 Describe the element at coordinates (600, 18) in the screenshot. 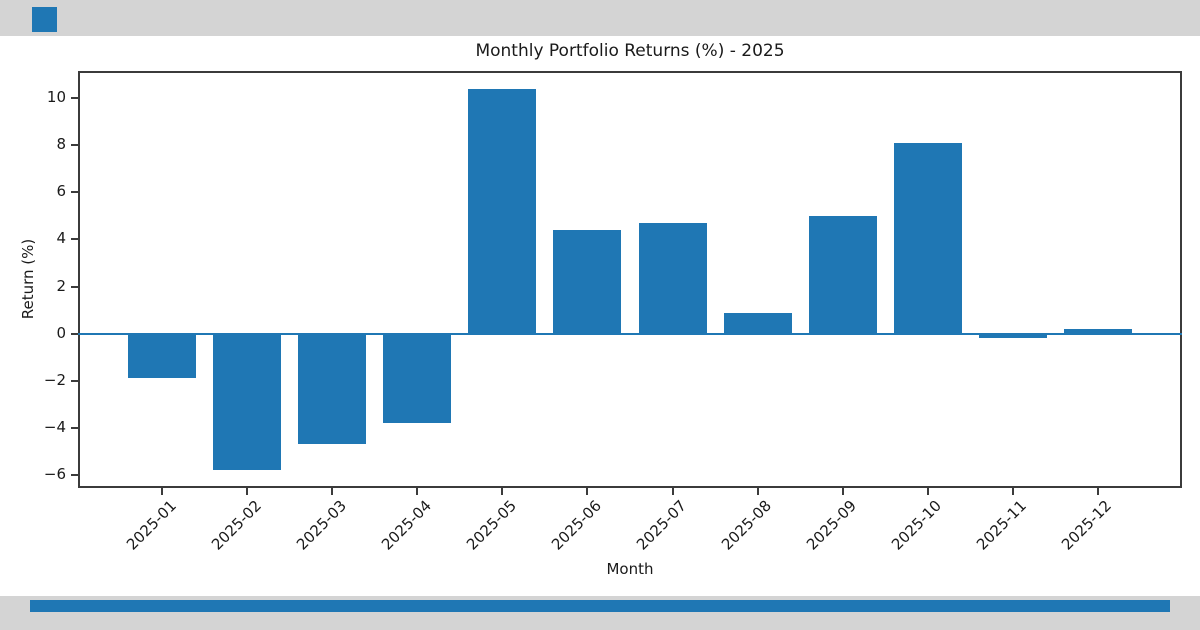

I see `top-band` at that location.